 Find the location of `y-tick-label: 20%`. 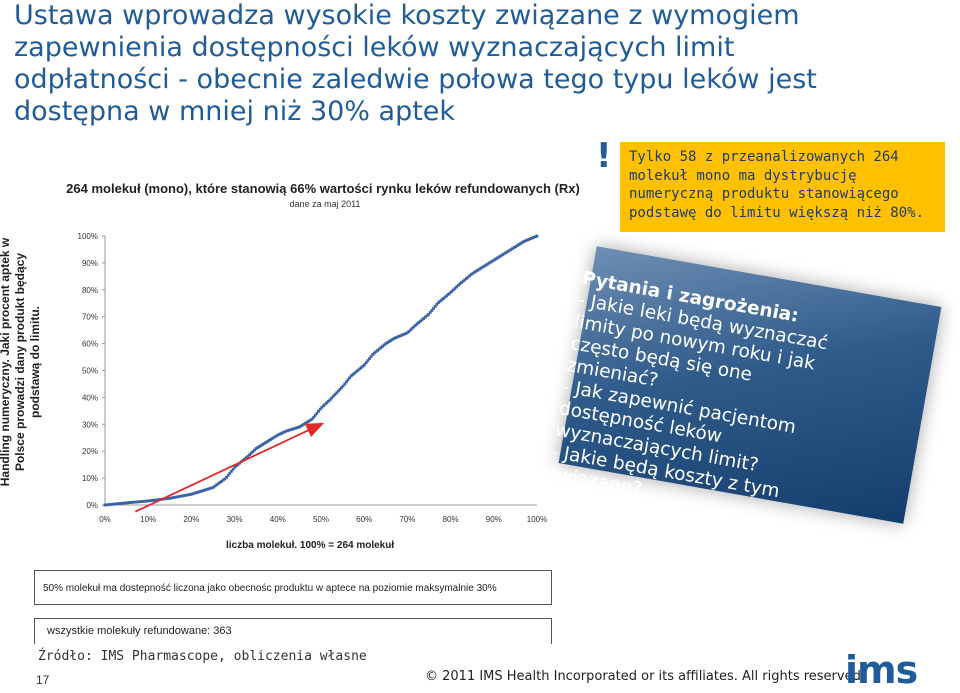

y-tick-label: 20% is located at coordinates (90, 451).